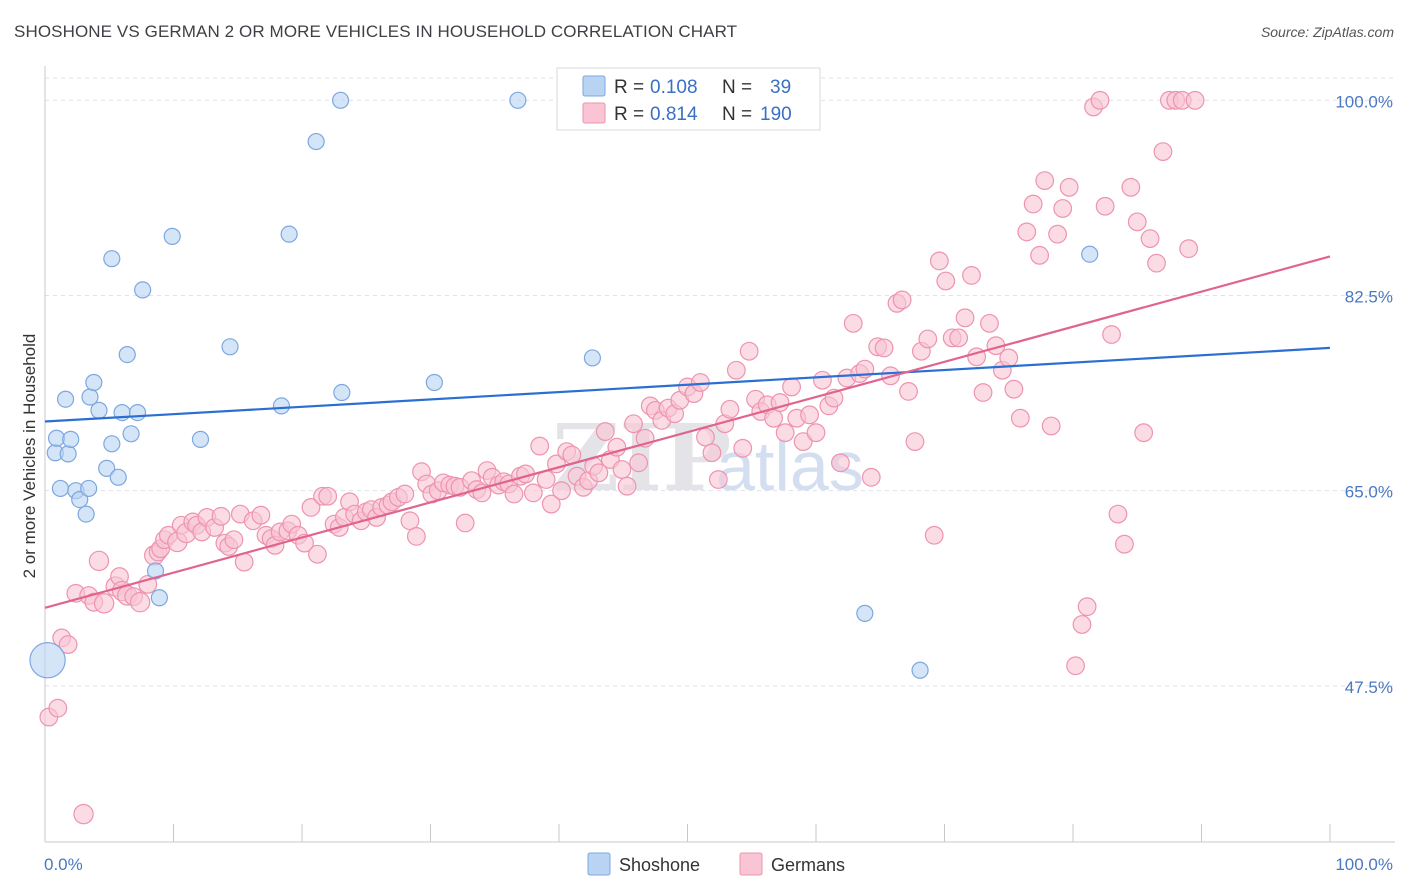 The image size is (1406, 892). Describe the element at coordinates (63, 864) in the screenshot. I see `x-tick-label: 0.0%` at that location.